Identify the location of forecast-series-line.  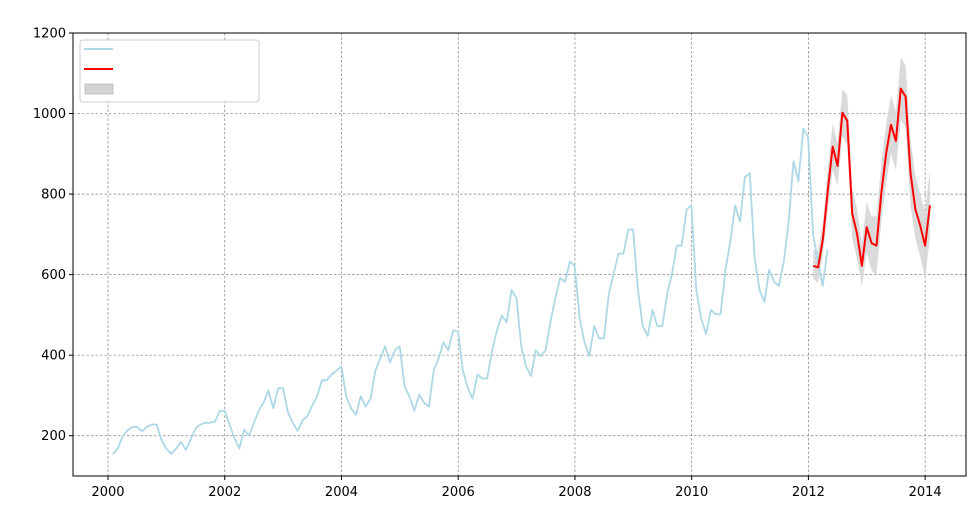
(871, 178).